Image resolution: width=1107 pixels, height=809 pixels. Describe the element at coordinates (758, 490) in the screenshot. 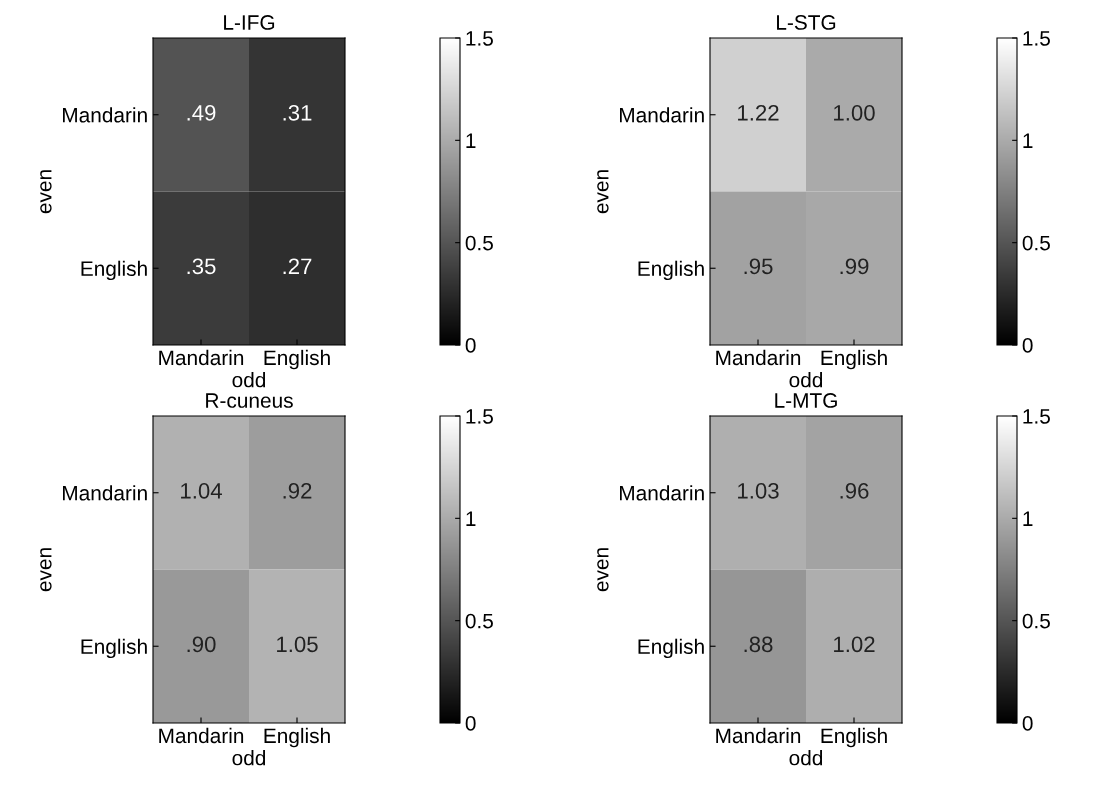

I see `data-label: 1.03` at that location.